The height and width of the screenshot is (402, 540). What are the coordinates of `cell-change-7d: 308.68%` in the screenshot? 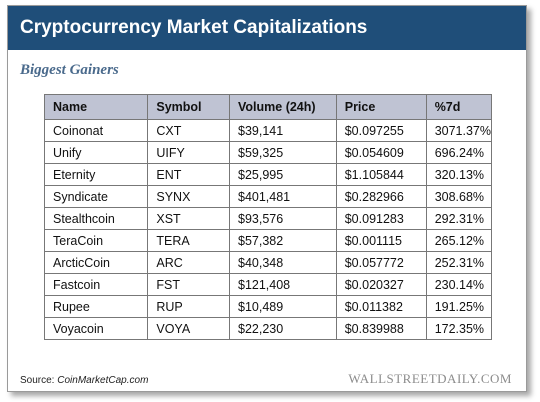 It's located at (459, 196).